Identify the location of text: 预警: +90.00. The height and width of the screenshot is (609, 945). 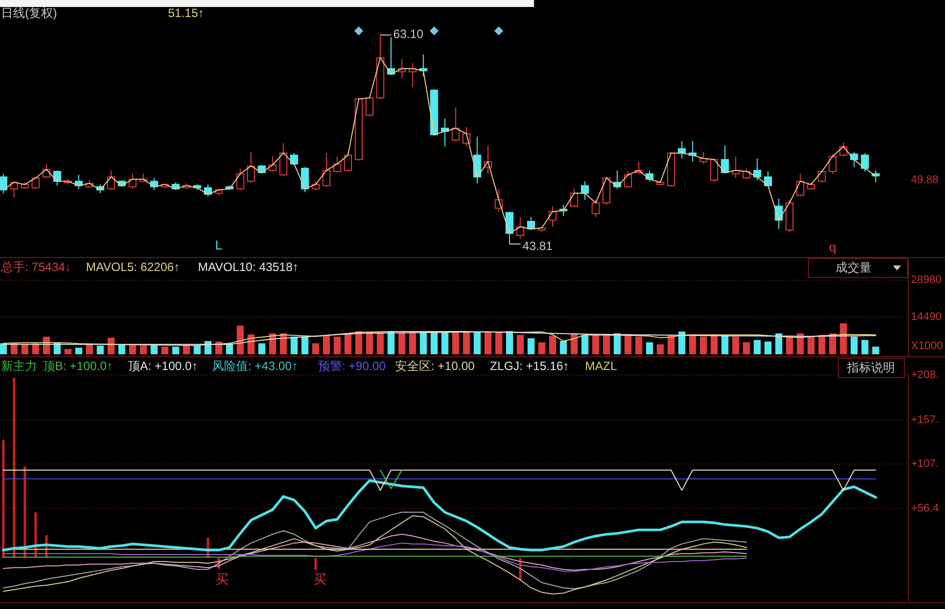
(352, 366).